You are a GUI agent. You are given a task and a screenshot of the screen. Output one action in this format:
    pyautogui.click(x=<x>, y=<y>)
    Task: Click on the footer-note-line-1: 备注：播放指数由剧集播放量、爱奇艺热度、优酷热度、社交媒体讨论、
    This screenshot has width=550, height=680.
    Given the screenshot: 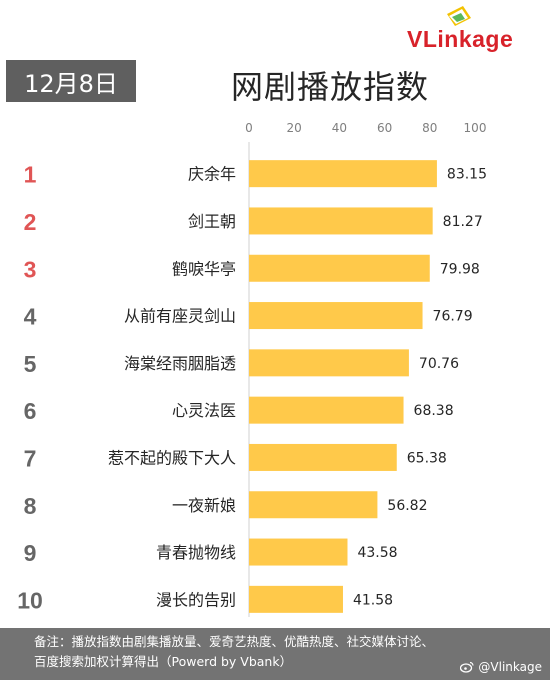 What is the action you would take?
    pyautogui.click(x=234, y=641)
    